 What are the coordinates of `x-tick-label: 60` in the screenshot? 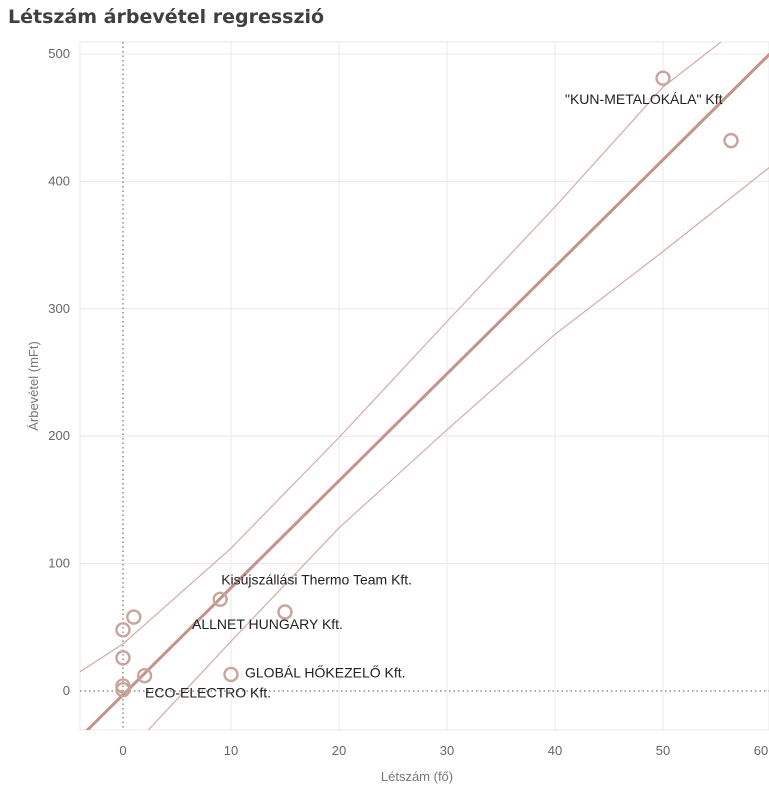 It's located at (761, 750).